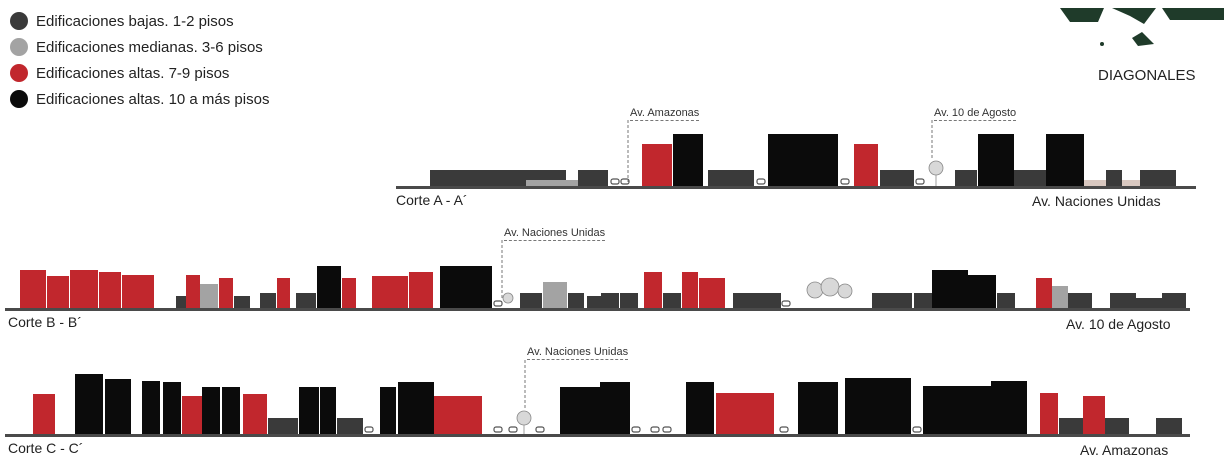 This screenshot has height=460, width=1225. I want to click on legend-label-low: Edificaciones bajas. 1-2 pisos, so click(135, 21).